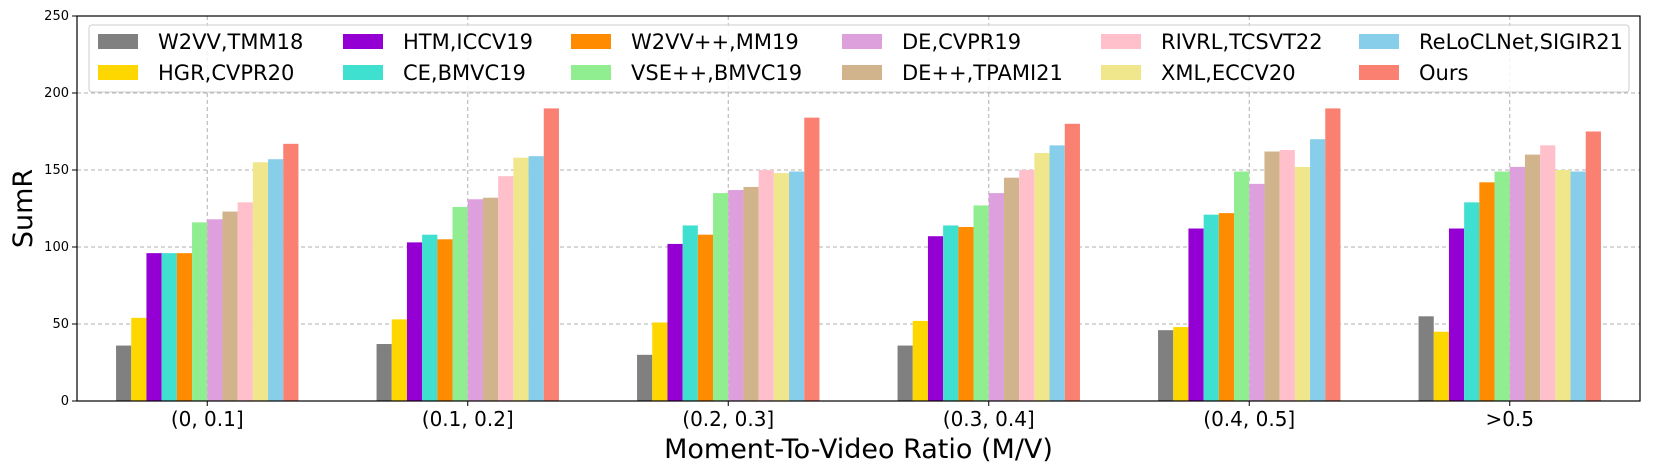 The image size is (1678, 473). What do you see at coordinates (468, 419) in the screenshot?
I see `x-tick-label: (0.1, 0.2]` at bounding box center [468, 419].